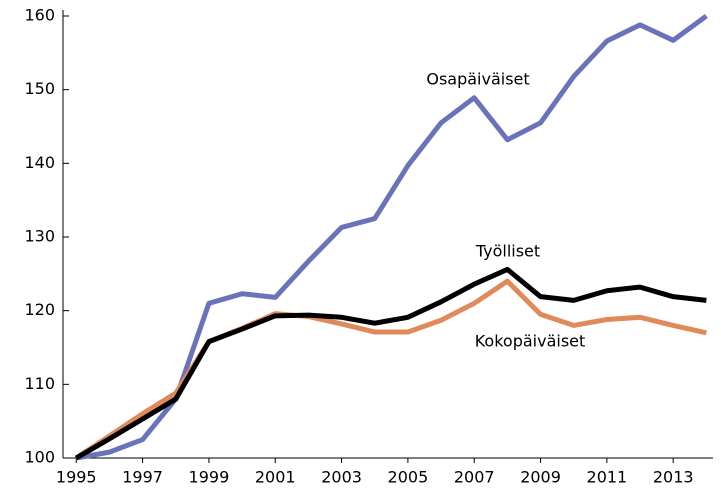 Image resolution: width=721 pixels, height=495 pixels. I want to click on y-tick-label: 120, so click(39, 309).